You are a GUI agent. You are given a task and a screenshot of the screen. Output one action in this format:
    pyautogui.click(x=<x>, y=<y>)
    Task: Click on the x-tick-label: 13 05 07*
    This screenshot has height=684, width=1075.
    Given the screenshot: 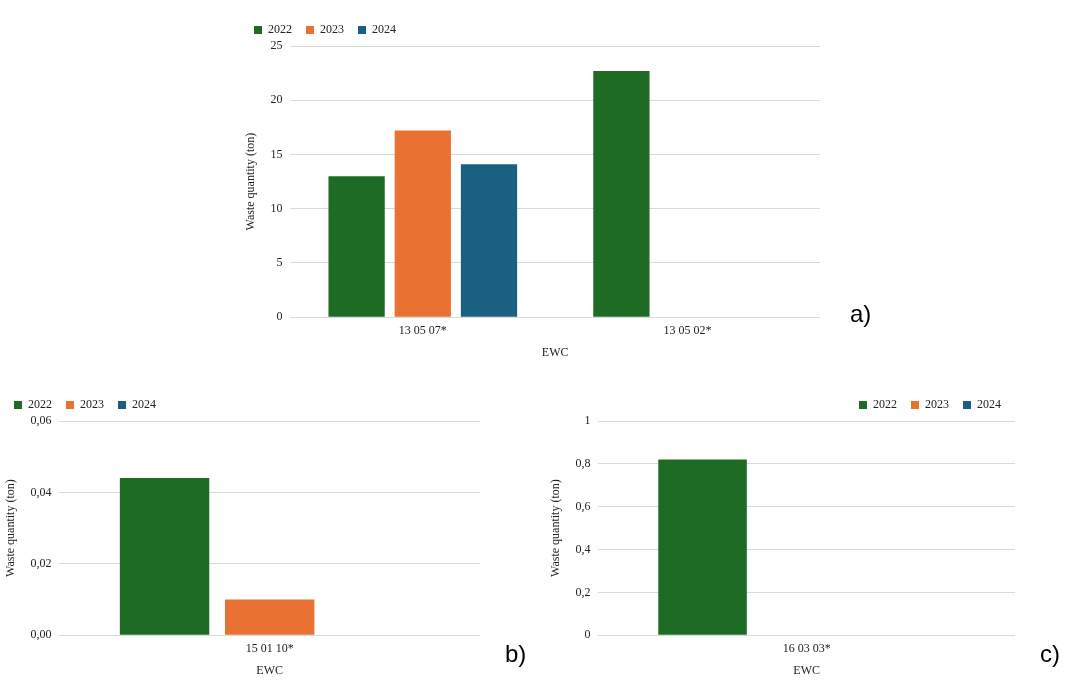 What is the action you would take?
    pyautogui.click(x=422, y=329)
    